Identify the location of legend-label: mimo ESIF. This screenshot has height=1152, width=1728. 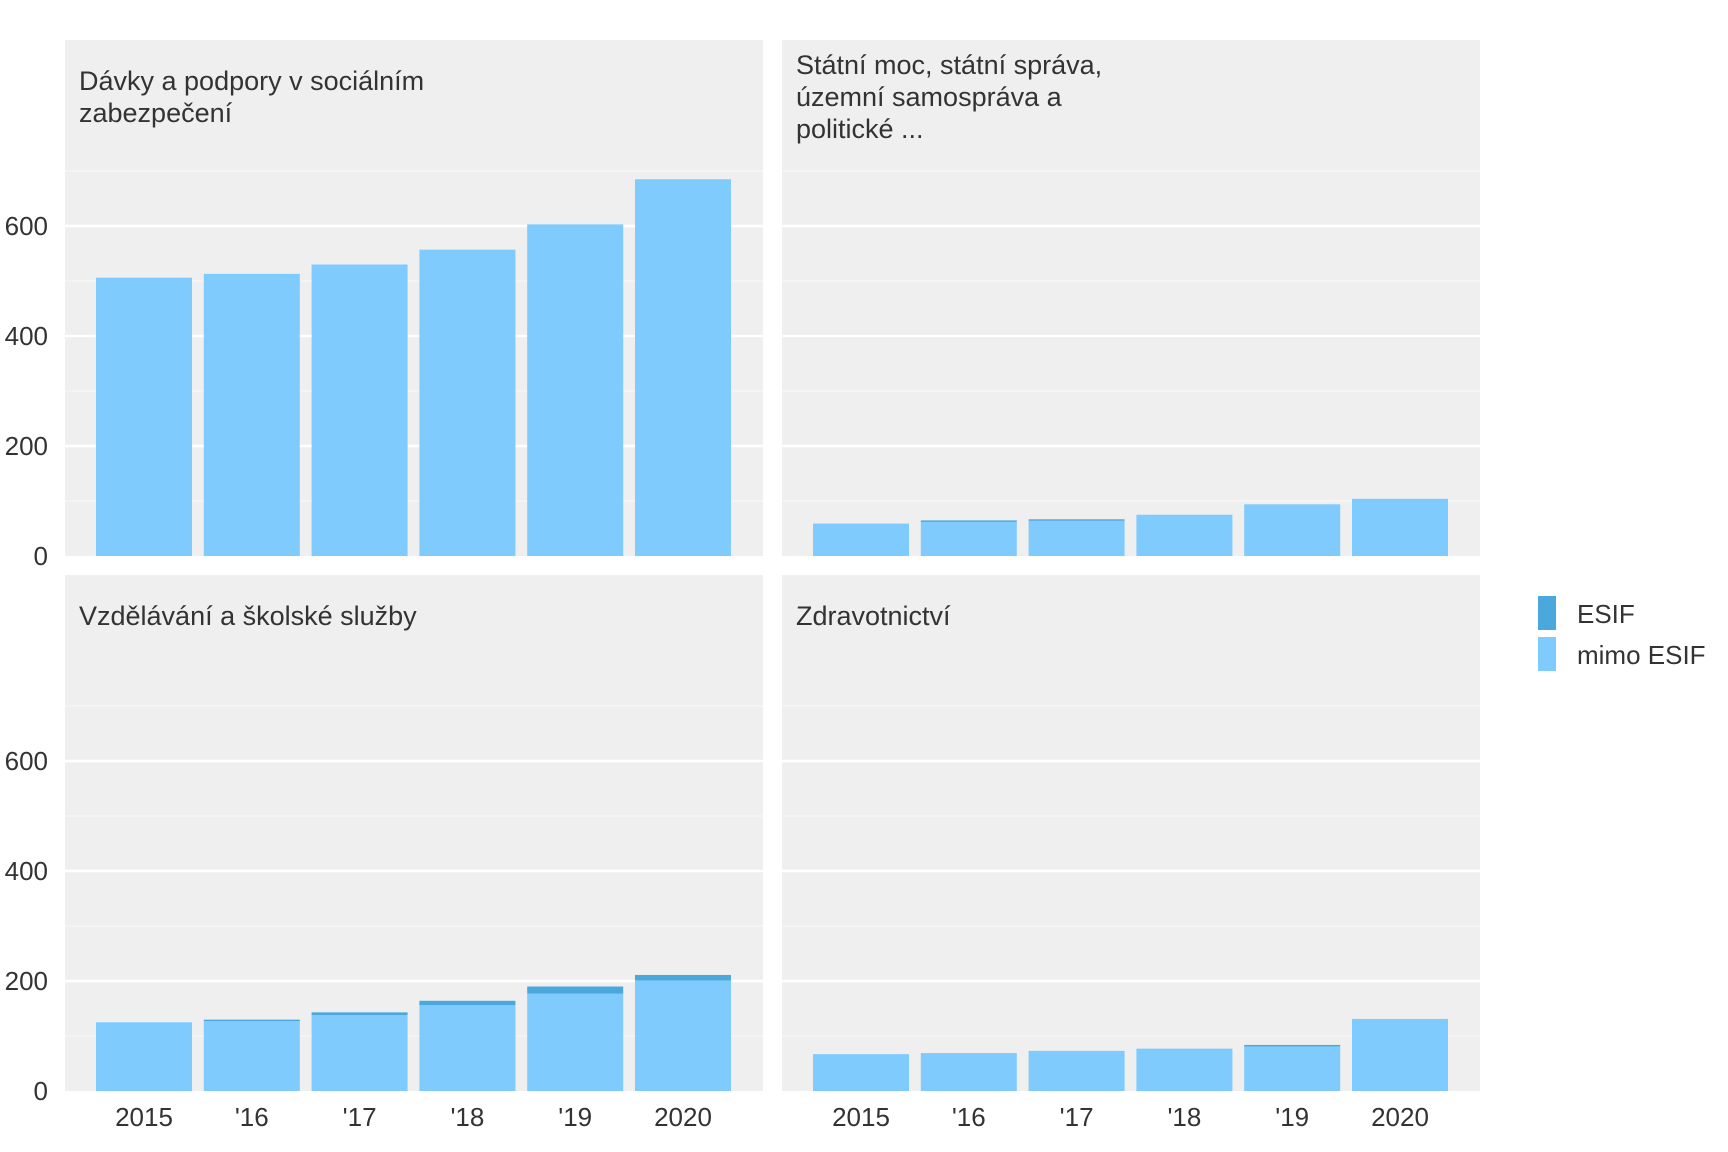
(1641, 655).